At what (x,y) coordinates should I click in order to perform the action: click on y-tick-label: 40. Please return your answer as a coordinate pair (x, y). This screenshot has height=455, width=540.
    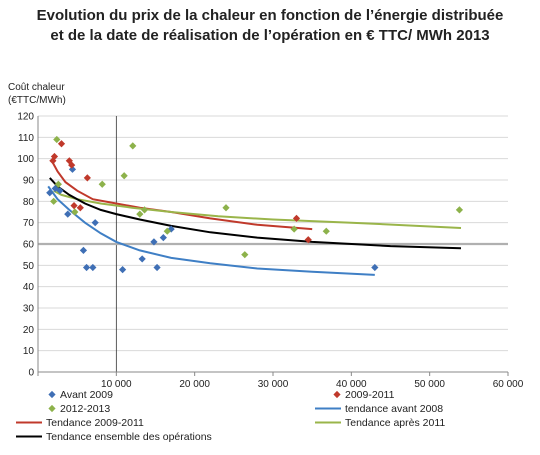
    Looking at the image, I should click on (29, 287).